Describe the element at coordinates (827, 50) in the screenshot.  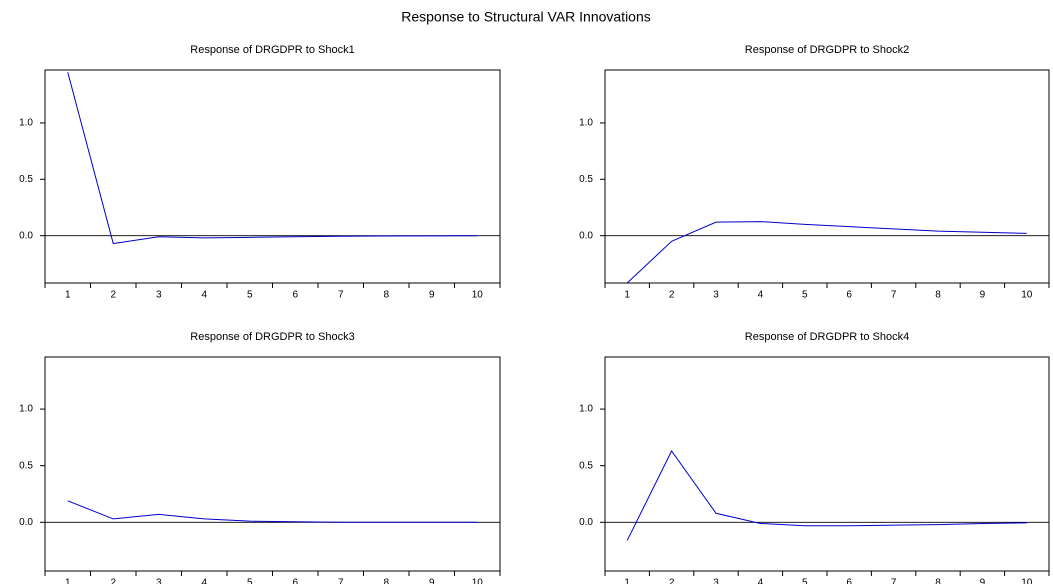
I see `panel-title: Response of DRGDPR to Shock2` at that location.